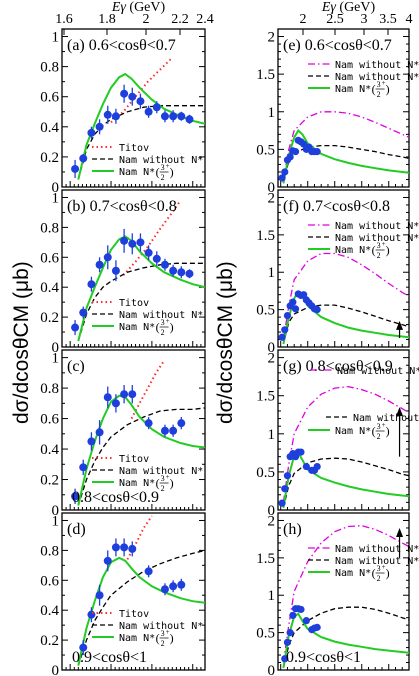 The height and width of the screenshot is (676, 419). What do you see at coordinates (335, 19) in the screenshot?
I see `top-tick-label: 2.5` at bounding box center [335, 19].